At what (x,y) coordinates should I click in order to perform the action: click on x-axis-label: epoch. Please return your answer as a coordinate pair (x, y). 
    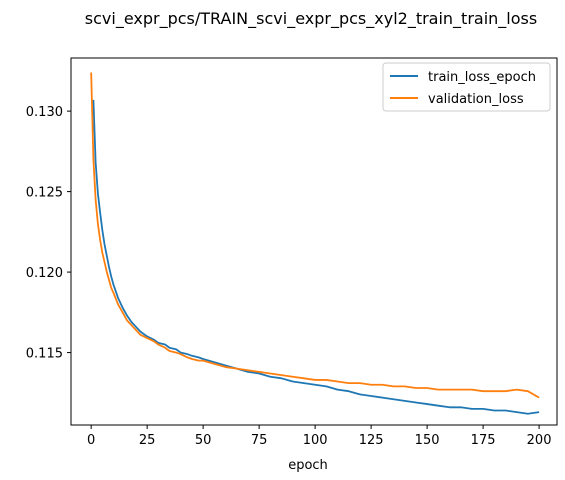
    Looking at the image, I should click on (308, 465).